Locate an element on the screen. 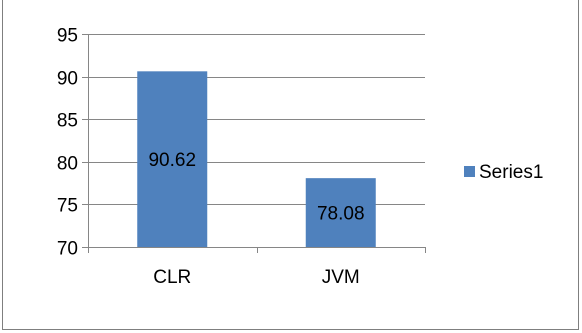  bar-clr is located at coordinates (172, 159).